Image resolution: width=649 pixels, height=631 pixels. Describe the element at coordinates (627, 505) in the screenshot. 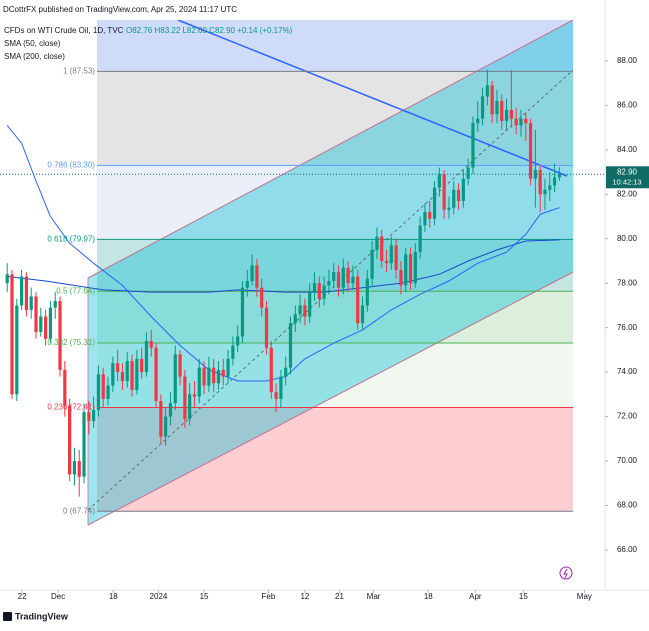

I see `y-tick-label: 68.00` at that location.